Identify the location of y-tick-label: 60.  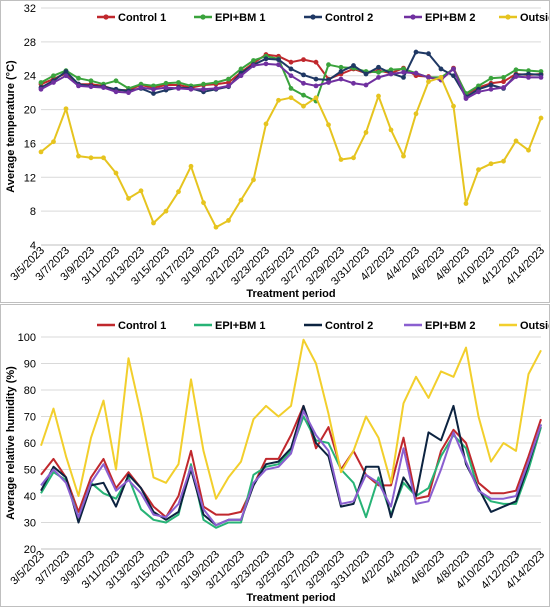
(30, 444).